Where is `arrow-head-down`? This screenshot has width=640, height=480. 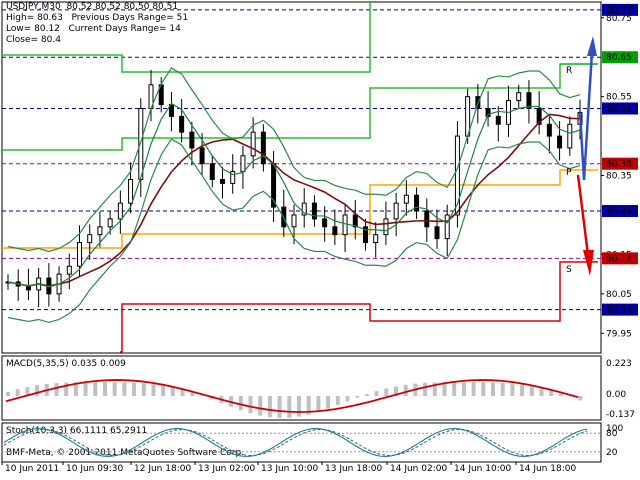
arrow-head-down is located at coordinates (588, 263).